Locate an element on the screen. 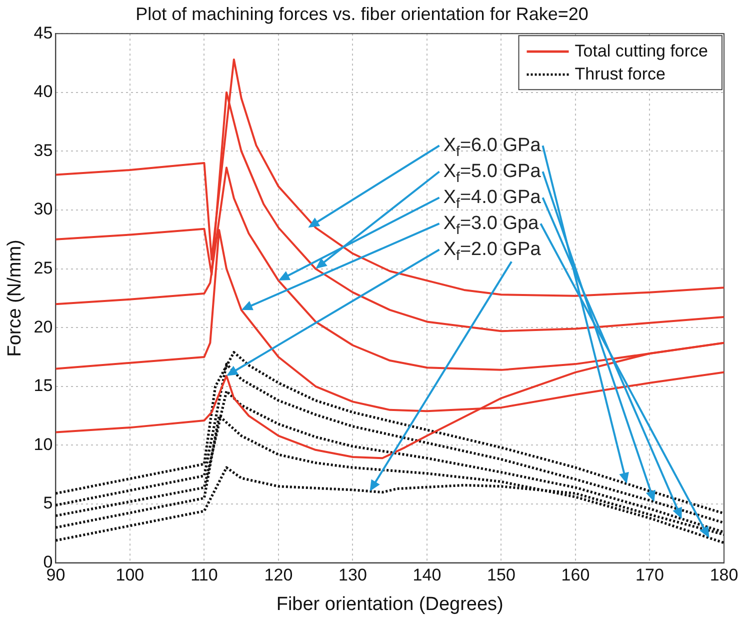 The image size is (742, 620). chart-title: Plot of machining forces vs. fiber orientation for Rake=20 is located at coordinates (362, 14).